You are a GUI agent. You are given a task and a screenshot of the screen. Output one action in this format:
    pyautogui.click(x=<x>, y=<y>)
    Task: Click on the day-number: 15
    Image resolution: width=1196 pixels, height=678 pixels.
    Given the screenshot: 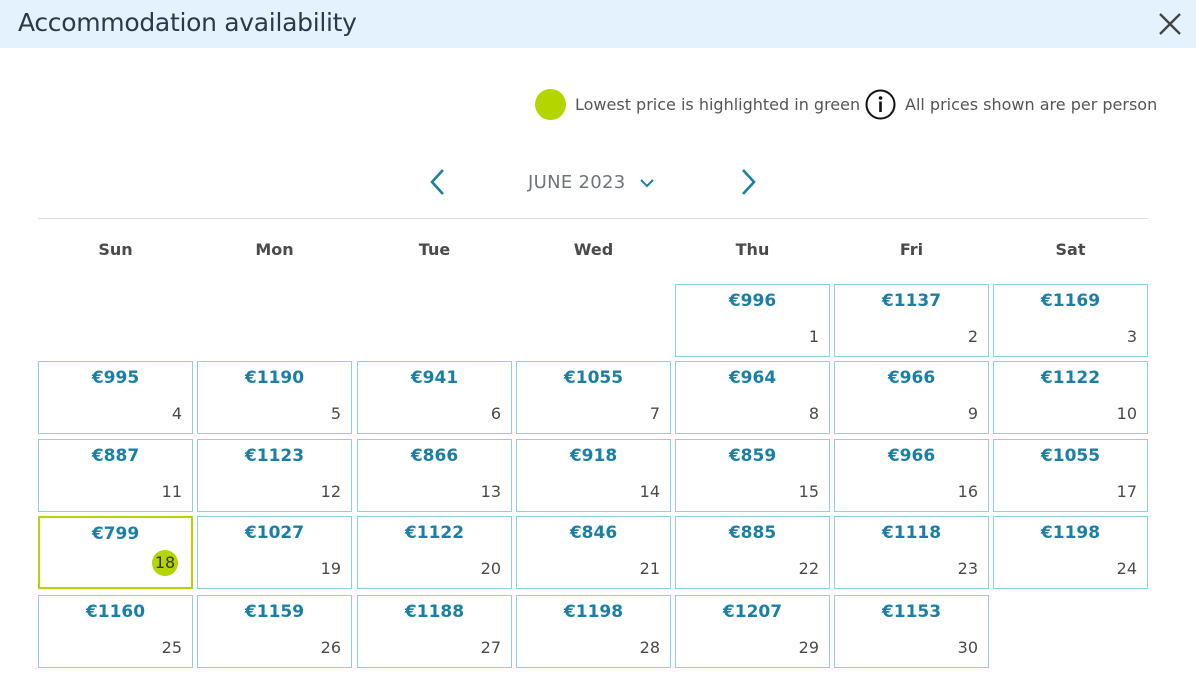 What is the action you would take?
    pyautogui.click(x=808, y=491)
    